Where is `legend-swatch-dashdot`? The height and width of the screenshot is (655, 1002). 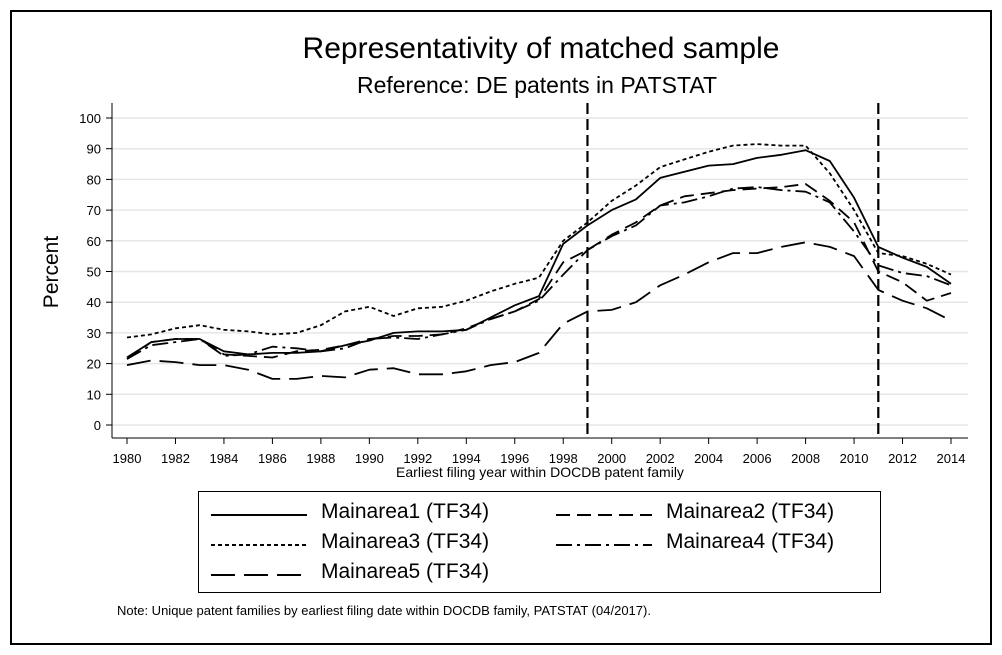
legend-swatch-dashdot is located at coordinates (604, 545).